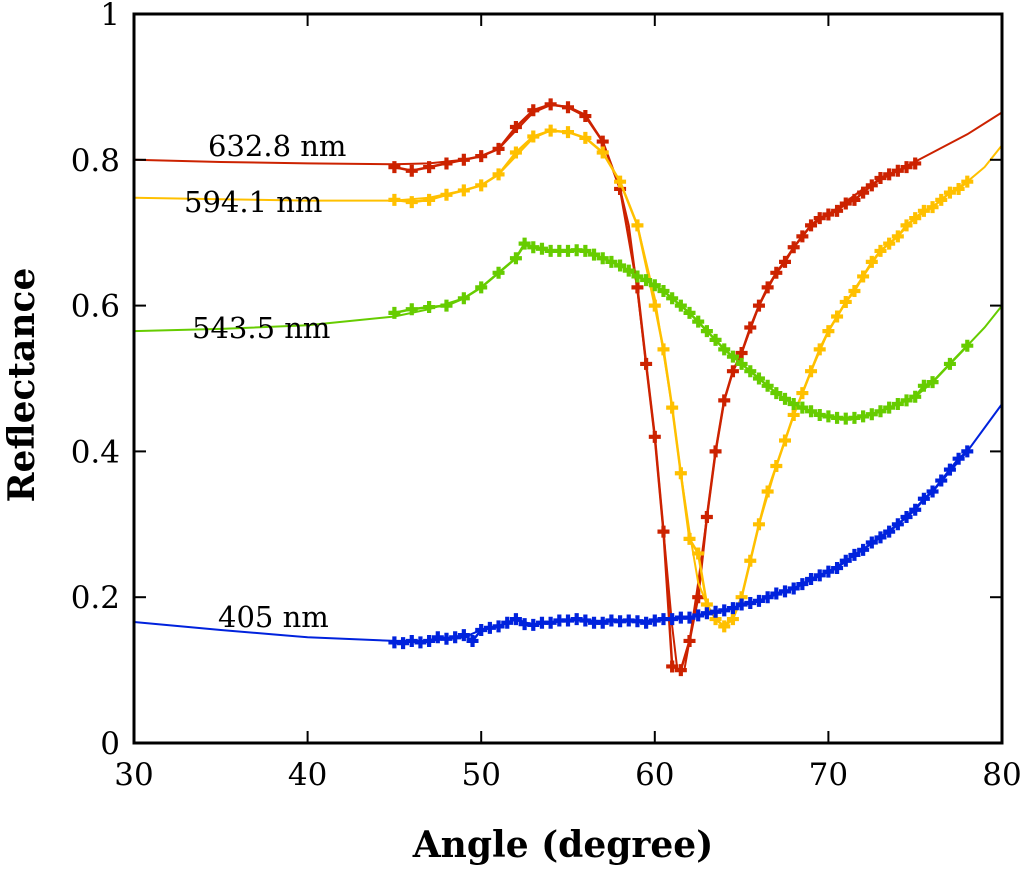 The width and height of the screenshot is (1024, 869). Describe the element at coordinates (273, 617) in the screenshot. I see `series-label: 405 nm` at that location.